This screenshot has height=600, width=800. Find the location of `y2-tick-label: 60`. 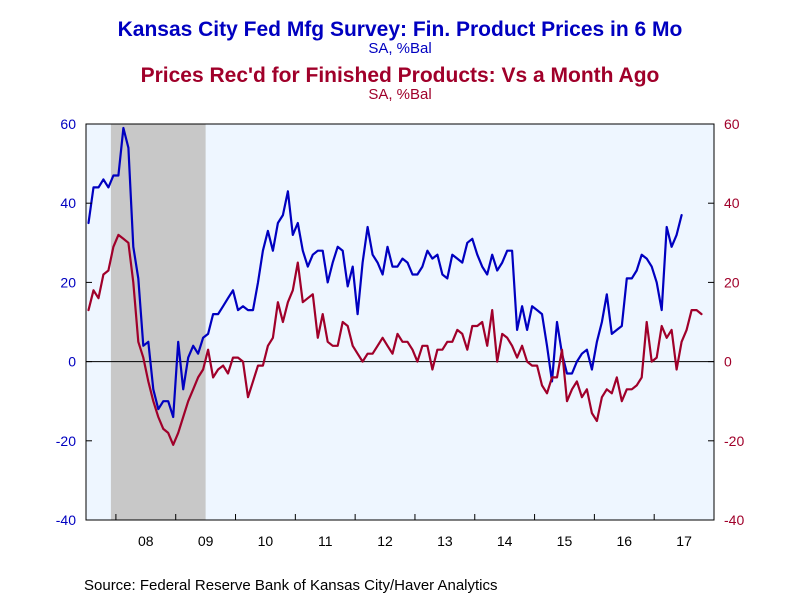

y2-tick-label: 60 is located at coordinates (732, 124).